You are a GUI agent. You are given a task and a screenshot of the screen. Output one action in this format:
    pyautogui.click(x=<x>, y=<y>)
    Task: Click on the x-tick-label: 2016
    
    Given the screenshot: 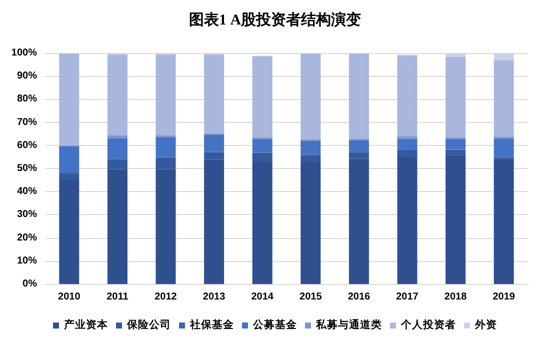 What is the action you would take?
    pyautogui.click(x=359, y=297)
    